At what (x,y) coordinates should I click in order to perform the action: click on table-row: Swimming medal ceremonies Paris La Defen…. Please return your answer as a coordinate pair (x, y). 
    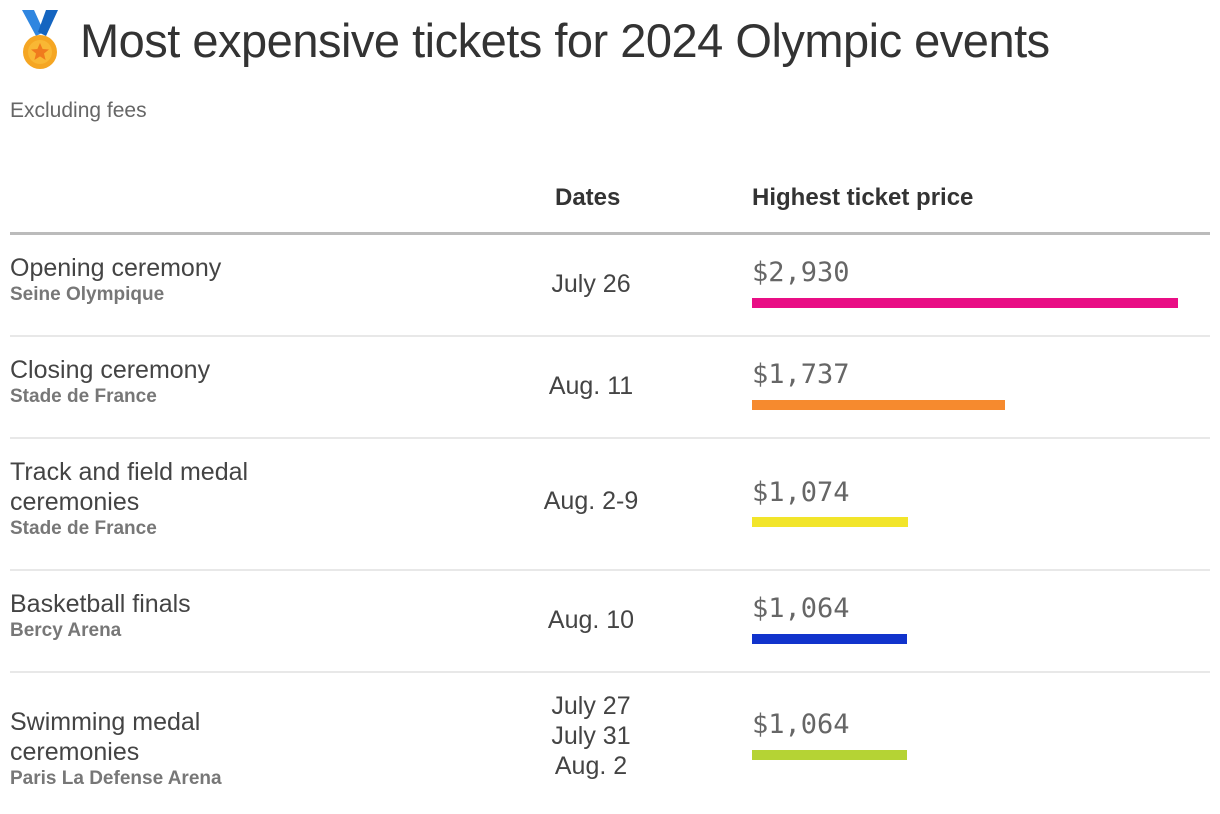
    Looking at the image, I should click on (610, 732).